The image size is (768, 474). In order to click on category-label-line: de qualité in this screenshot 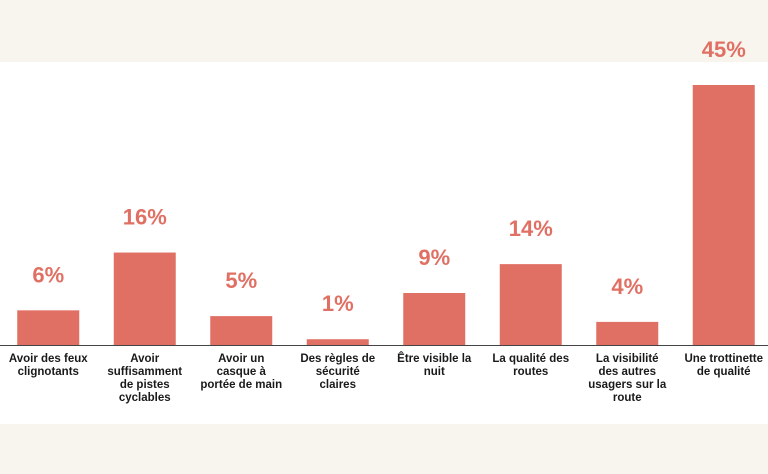, I will do `click(724, 372)`.